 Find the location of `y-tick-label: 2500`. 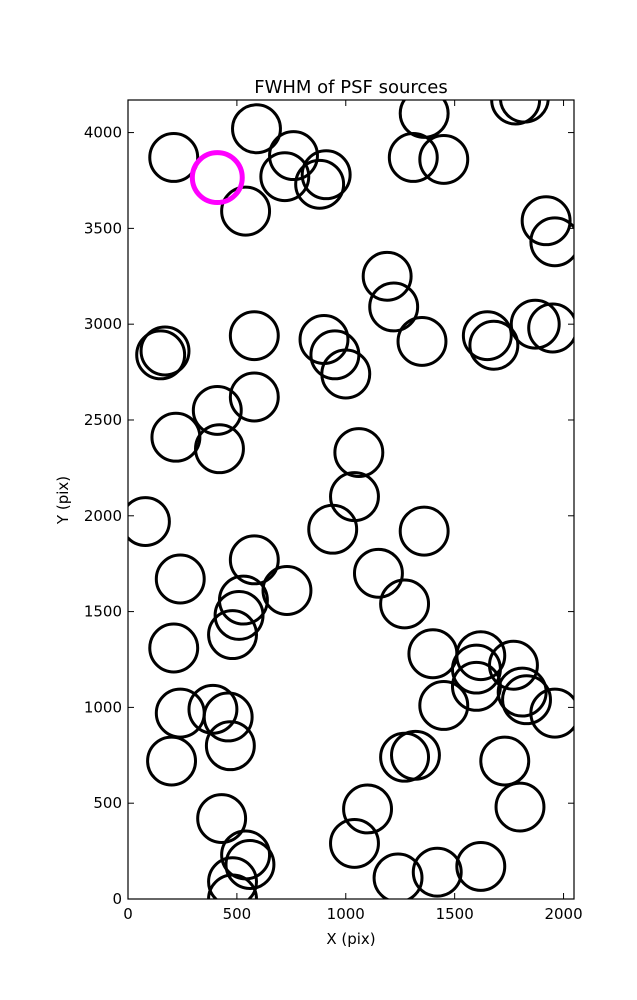

y-tick-label: 2500 is located at coordinates (103, 420).